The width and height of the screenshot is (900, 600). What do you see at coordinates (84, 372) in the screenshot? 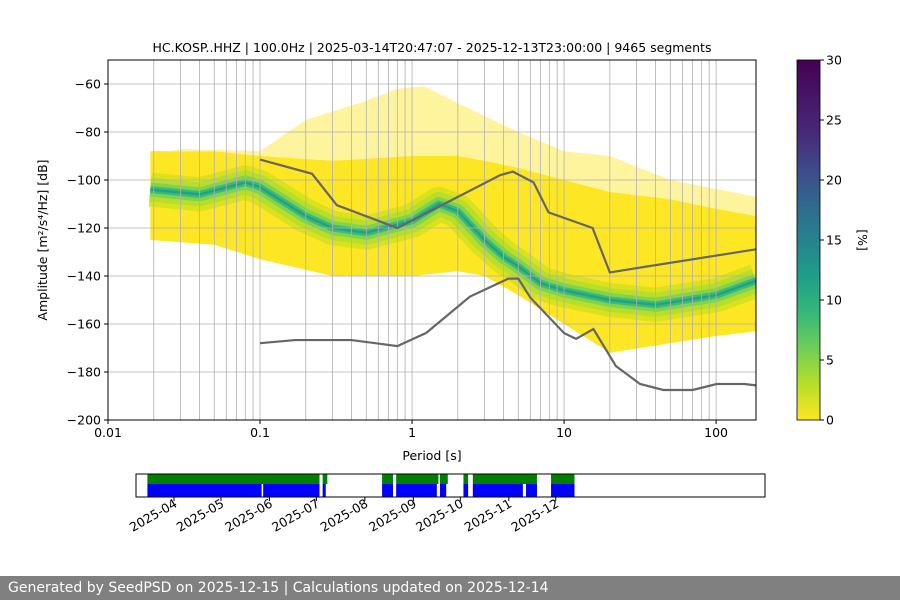
I see `y-tick-label: −180` at bounding box center [84, 372].